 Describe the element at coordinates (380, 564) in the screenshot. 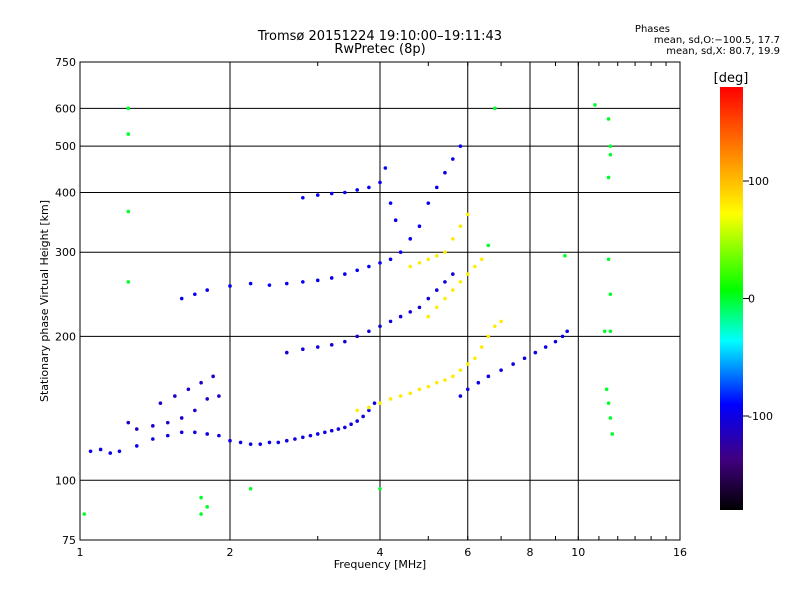

I see `x-axis-label: Frequency [MHz]` at that location.